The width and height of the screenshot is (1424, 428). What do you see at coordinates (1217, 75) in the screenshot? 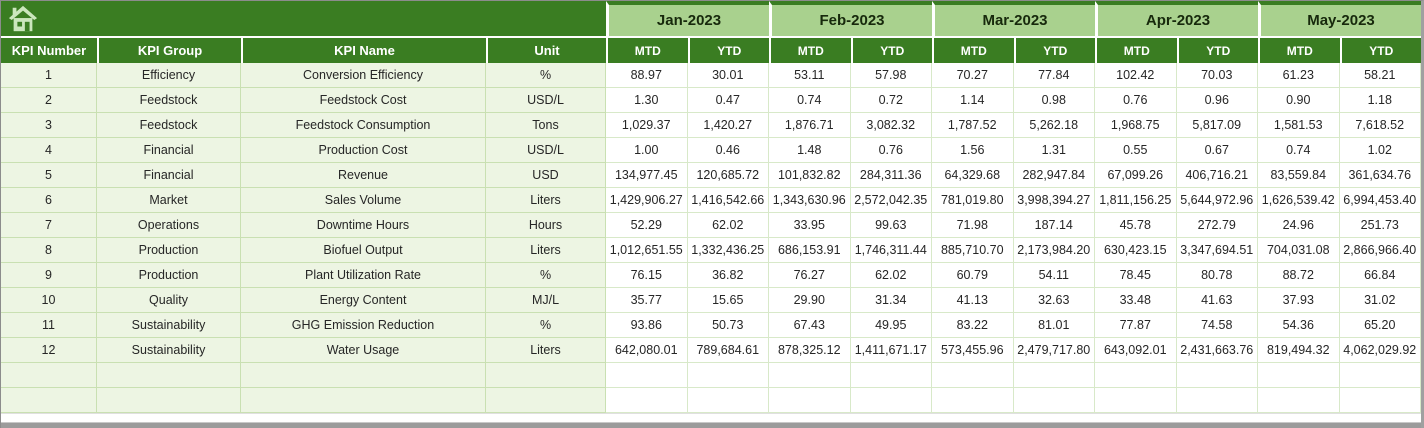
I see `cell-apr-2023-ytd: 70.03` at bounding box center [1217, 75].